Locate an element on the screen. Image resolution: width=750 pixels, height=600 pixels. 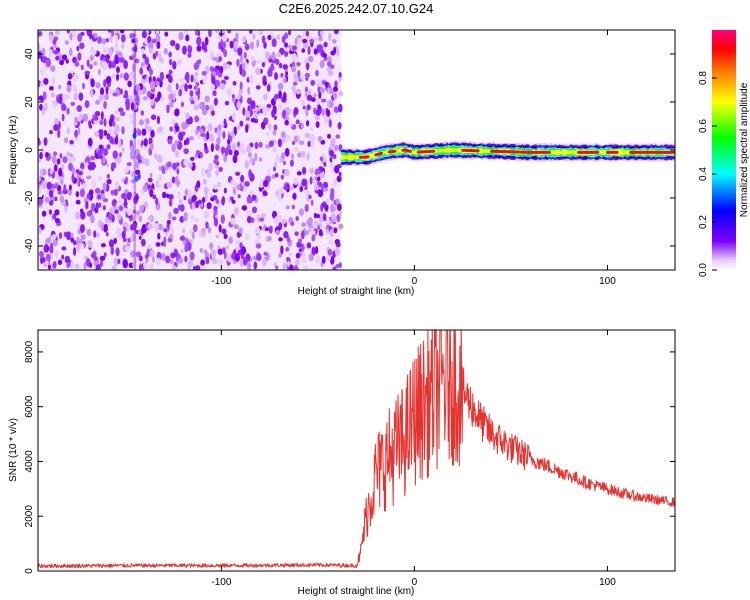
y-tick-label: 8000 is located at coordinates (29, 351).